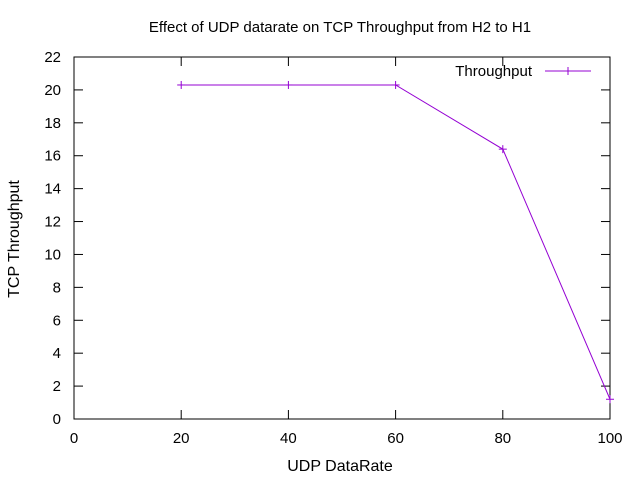  I want to click on x-tick-label: 60, so click(395, 438).